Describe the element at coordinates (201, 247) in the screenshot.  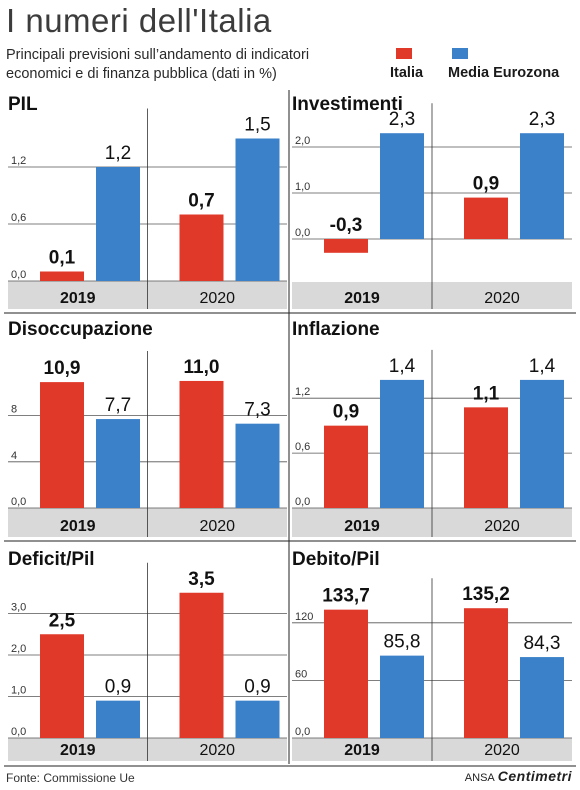
I see `panel-1-bar-italia-2020` at that location.